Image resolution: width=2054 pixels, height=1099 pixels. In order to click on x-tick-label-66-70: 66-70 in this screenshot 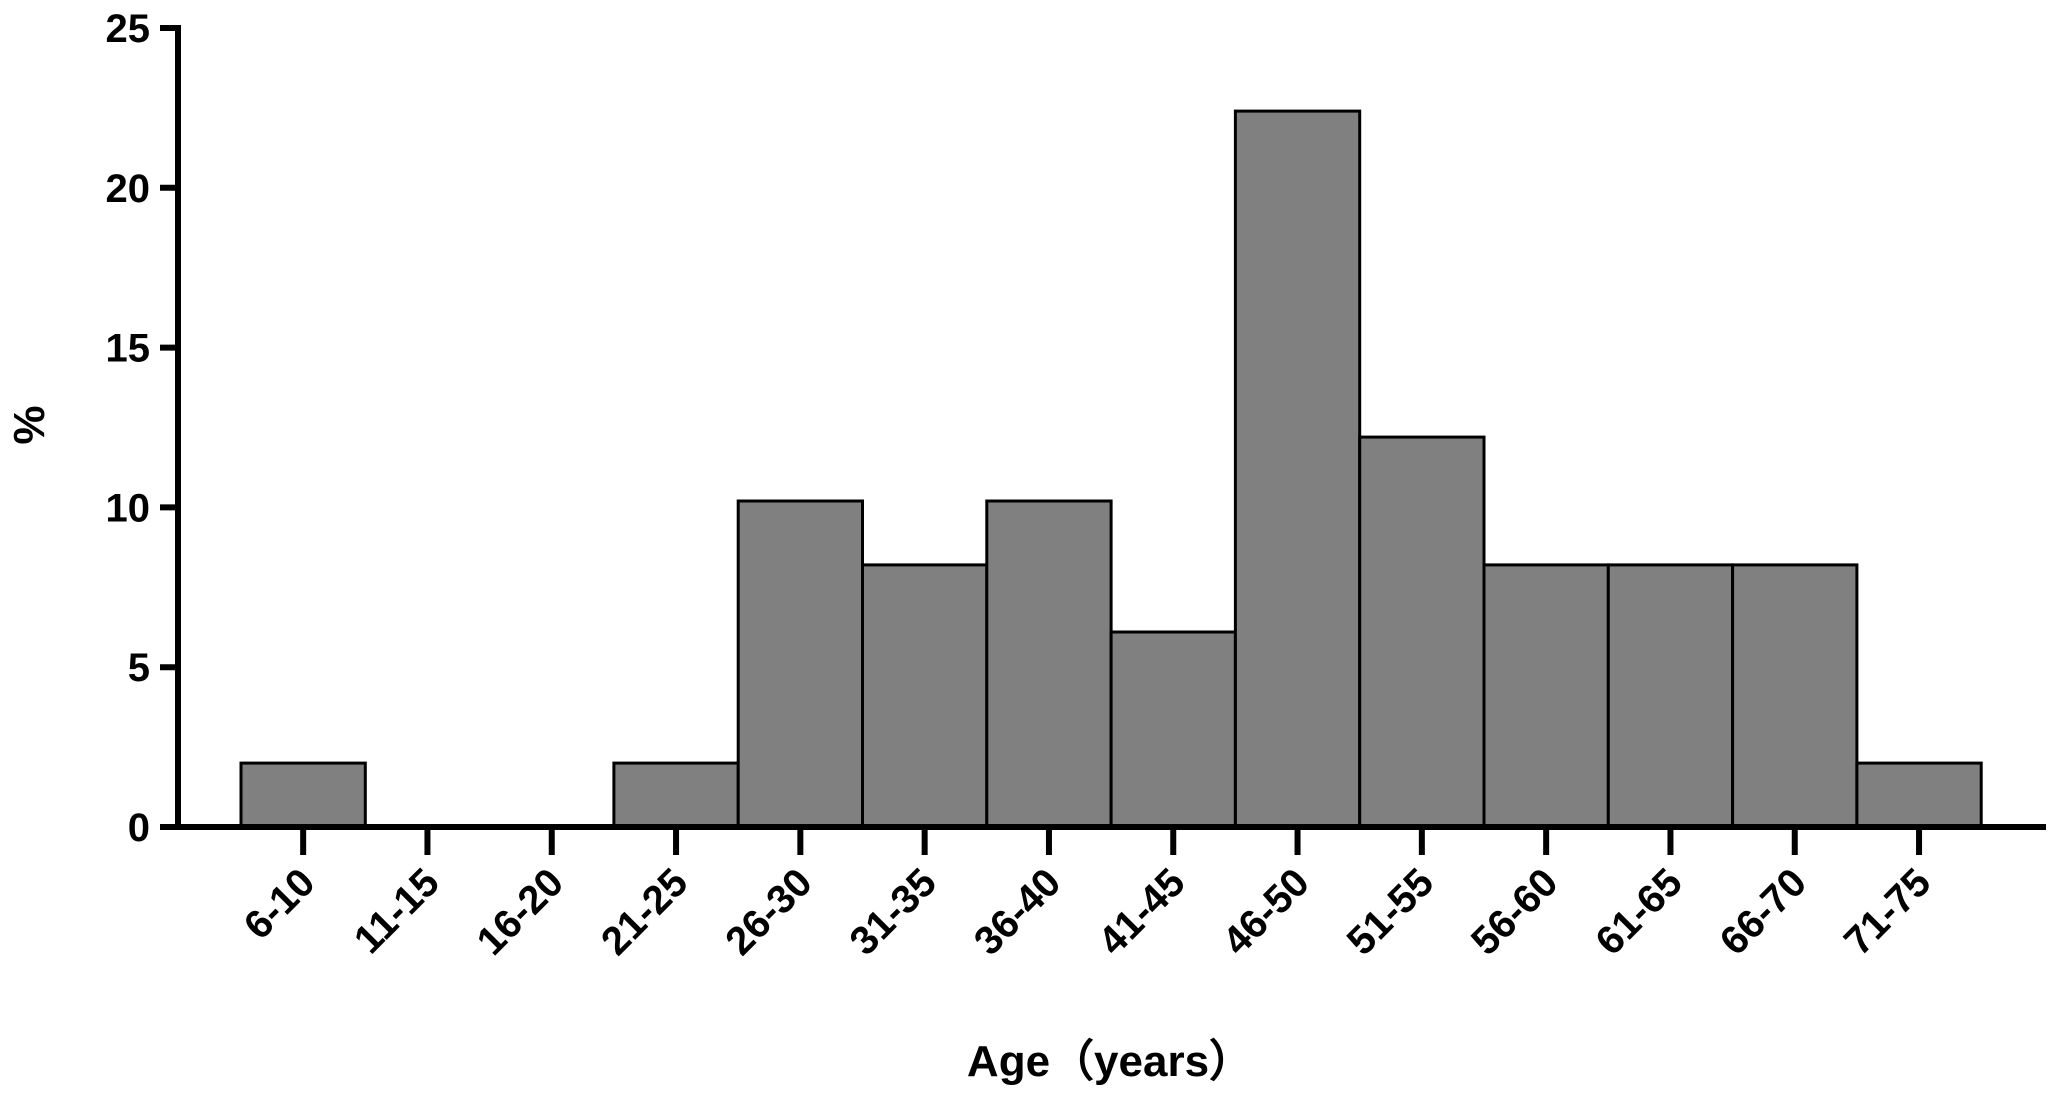, I will do `click(1763, 911)`.